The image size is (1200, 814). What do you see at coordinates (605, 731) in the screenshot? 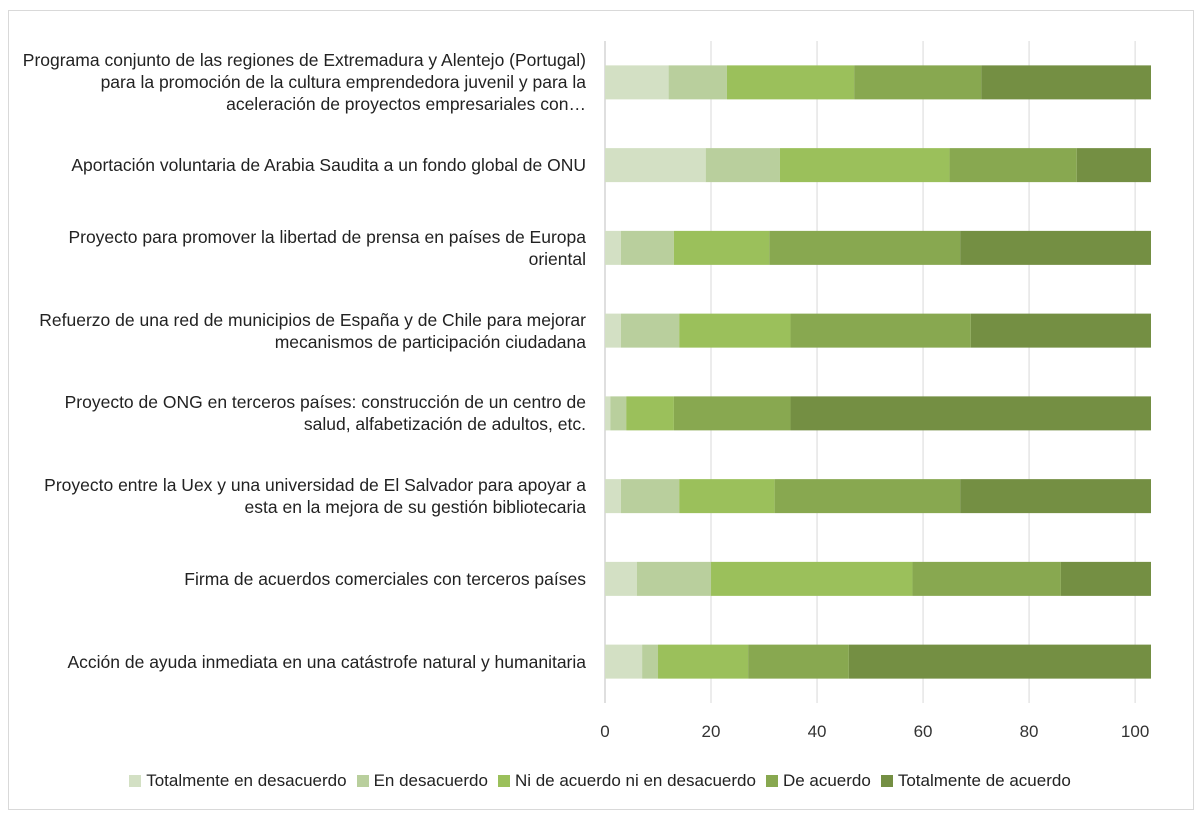
I see `x-tick-label: 0` at bounding box center [605, 731].